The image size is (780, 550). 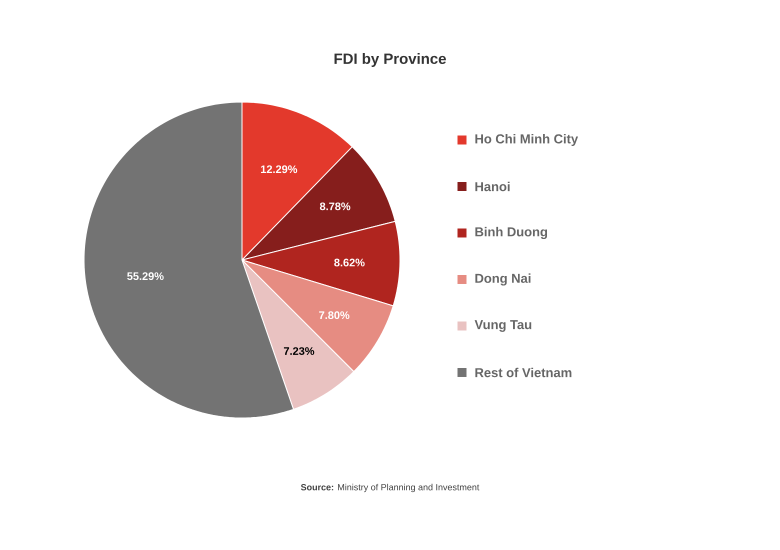 What do you see at coordinates (492, 187) in the screenshot?
I see `legend-label: Hanoi` at bounding box center [492, 187].